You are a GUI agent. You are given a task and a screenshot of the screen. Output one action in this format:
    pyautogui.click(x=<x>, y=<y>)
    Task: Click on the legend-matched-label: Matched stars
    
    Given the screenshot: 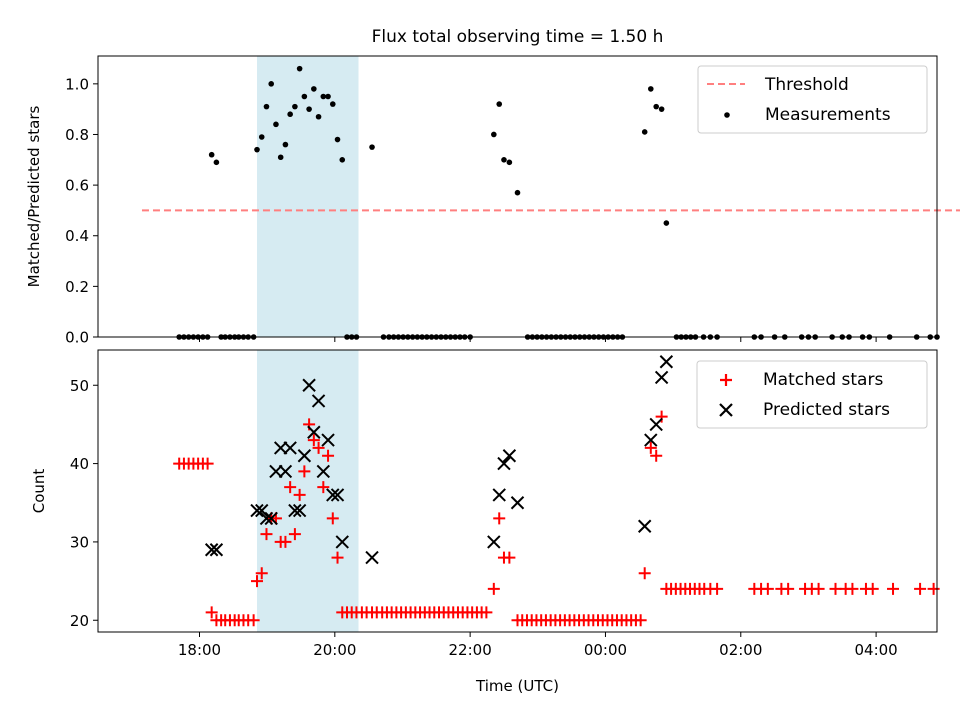 What is the action you would take?
    pyautogui.click(x=823, y=380)
    